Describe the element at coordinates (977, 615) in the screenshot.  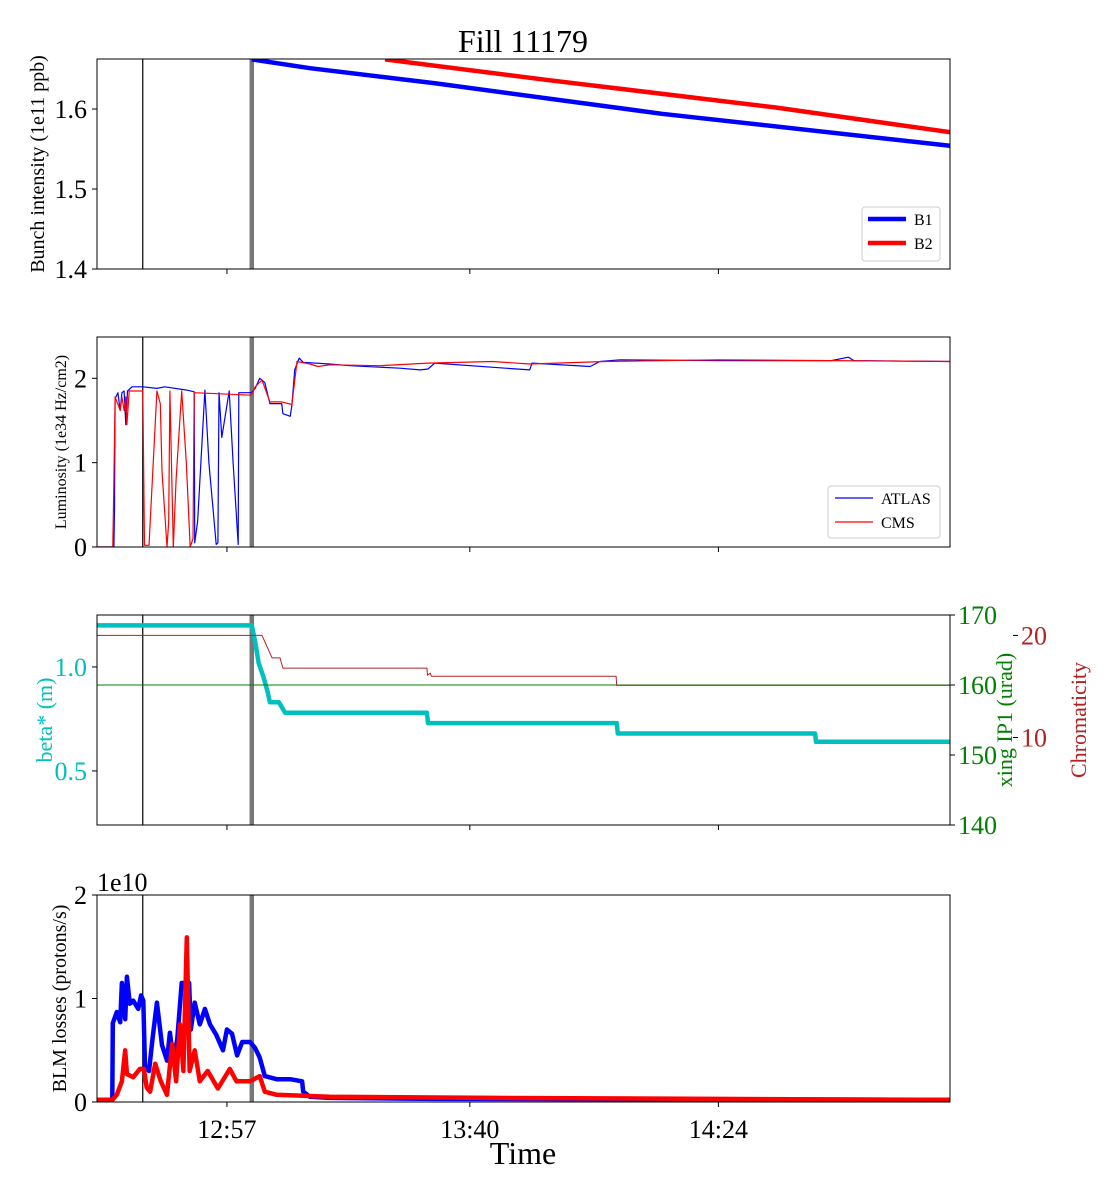
I see `y2-tick-label: 170` at that location.